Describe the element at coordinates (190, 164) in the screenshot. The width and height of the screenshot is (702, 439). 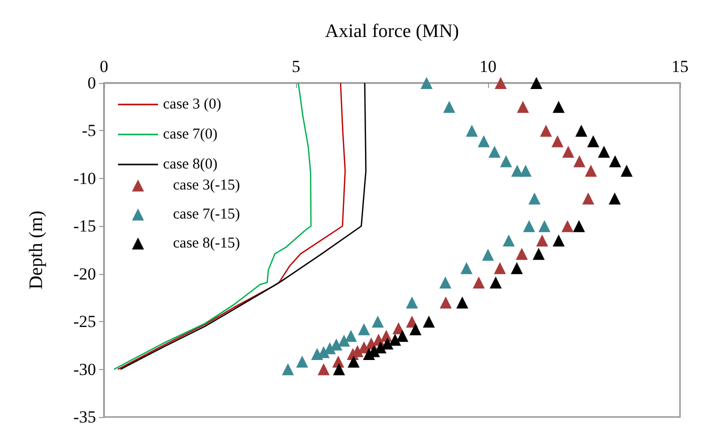
I see `legend-label: case 8(0)` at that location.